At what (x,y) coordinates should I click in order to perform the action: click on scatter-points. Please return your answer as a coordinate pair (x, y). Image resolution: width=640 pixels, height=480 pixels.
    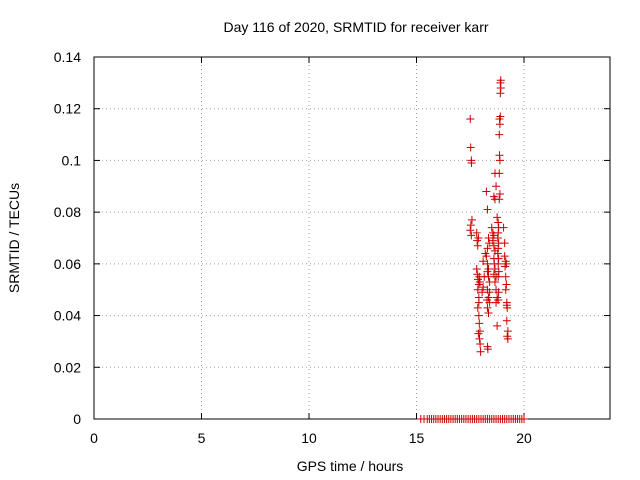
    Looking at the image, I should click on (472, 249).